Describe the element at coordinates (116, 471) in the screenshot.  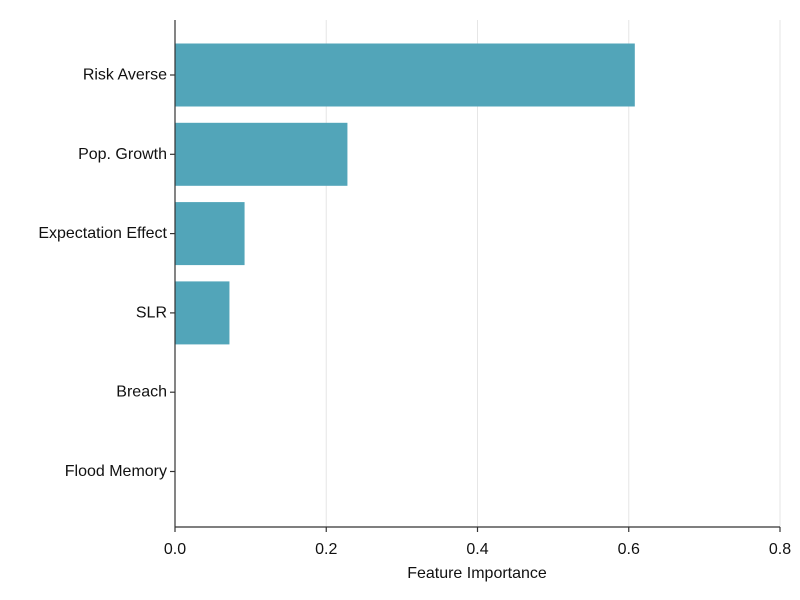
I see `y-tick-label: Flood Memory` at that location.